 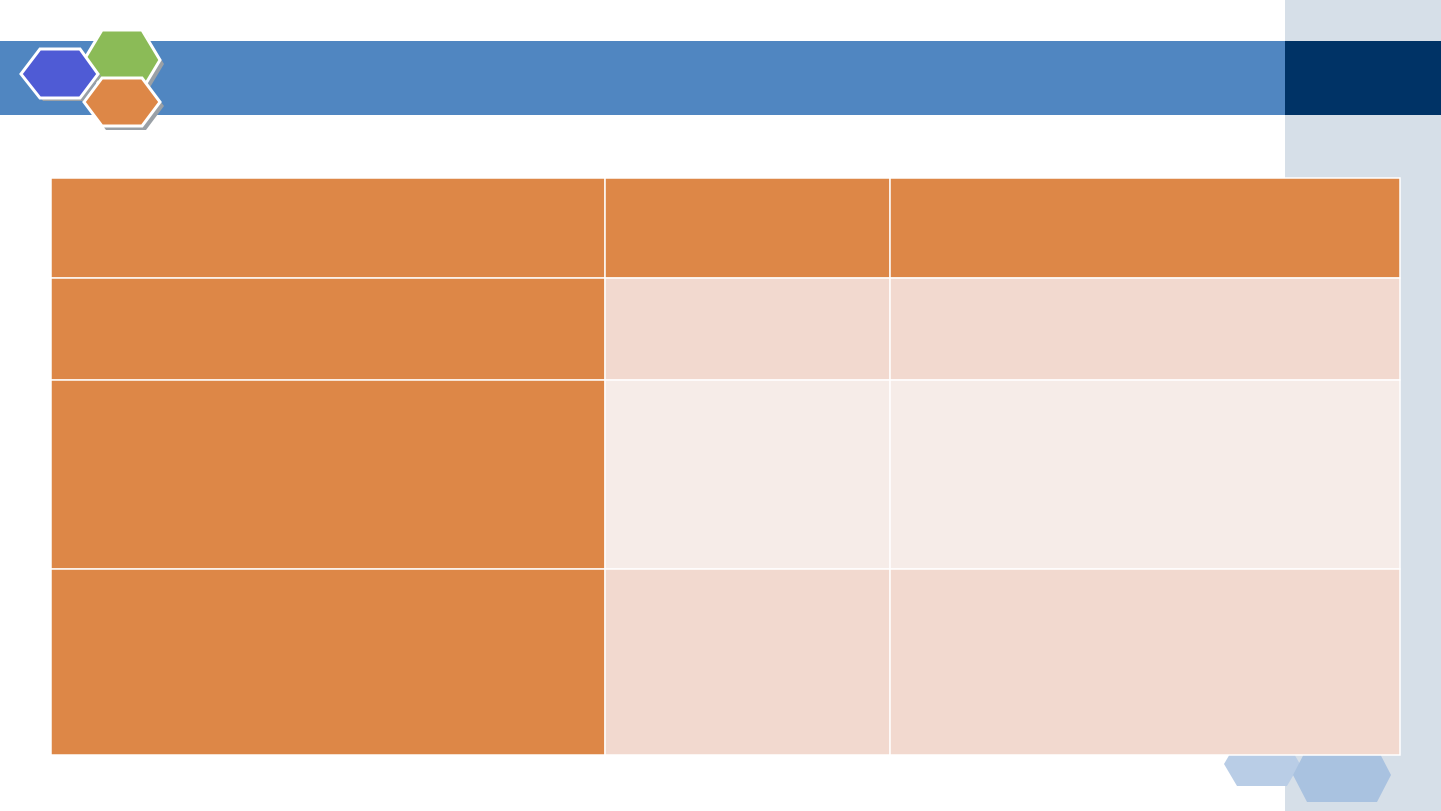 I want to click on deco-hexagon, so click(x=1342, y=775).